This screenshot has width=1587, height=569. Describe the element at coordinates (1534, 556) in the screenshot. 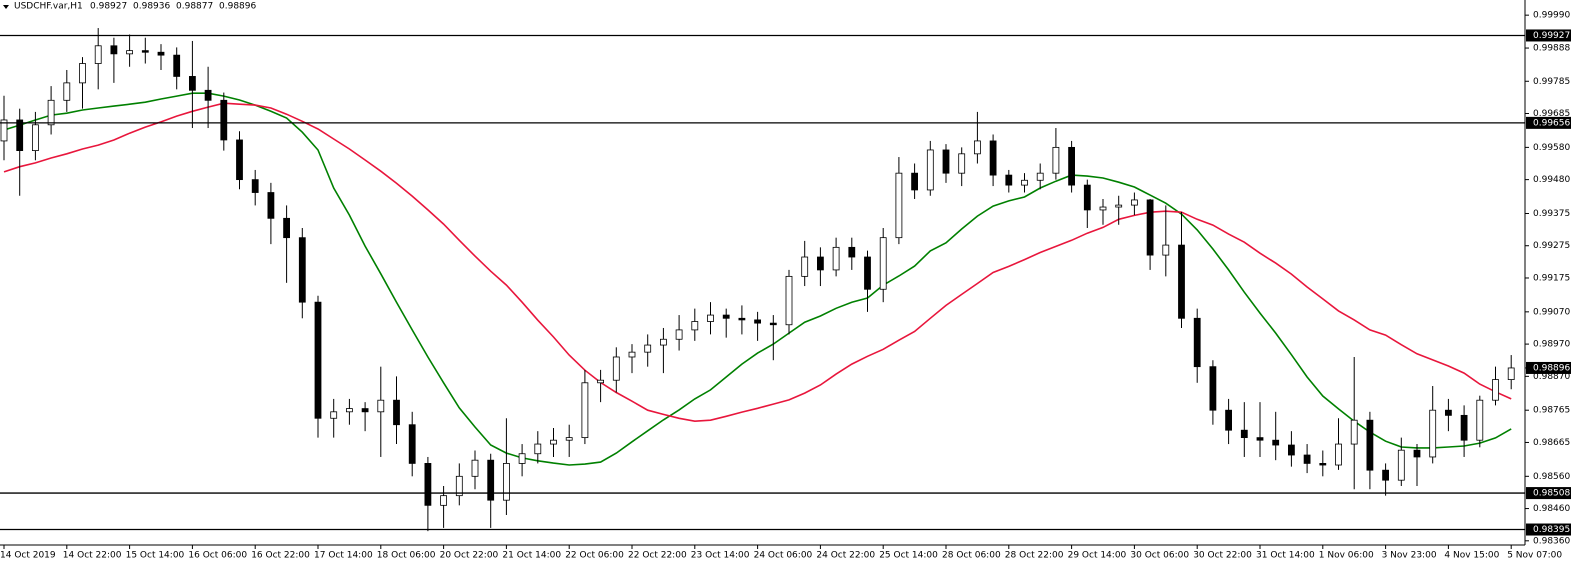

I see `x-tick-label: 5 Nov 07:00` at that location.